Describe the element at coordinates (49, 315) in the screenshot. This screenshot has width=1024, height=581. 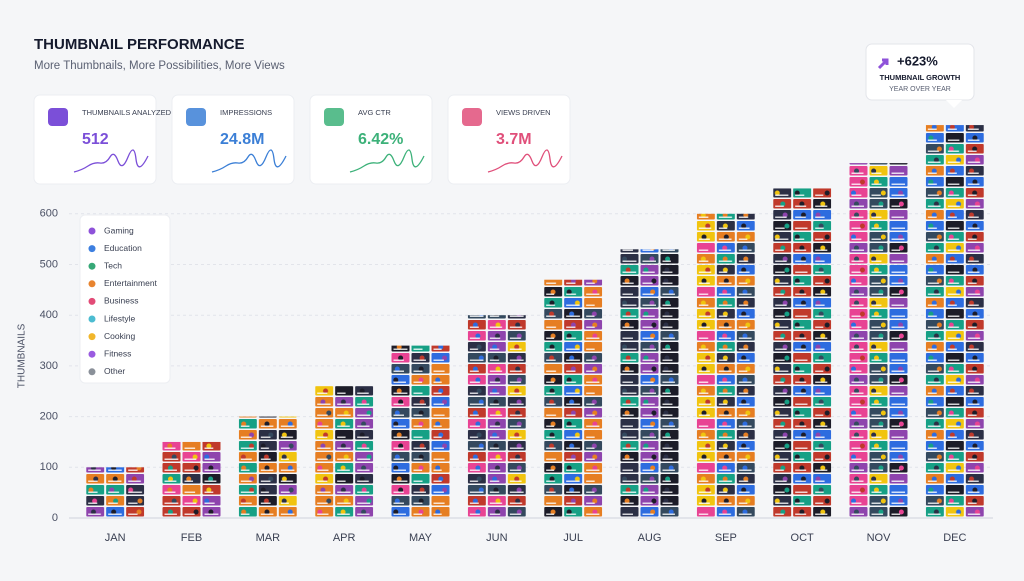
I see `y-tick-label: 400` at that location.